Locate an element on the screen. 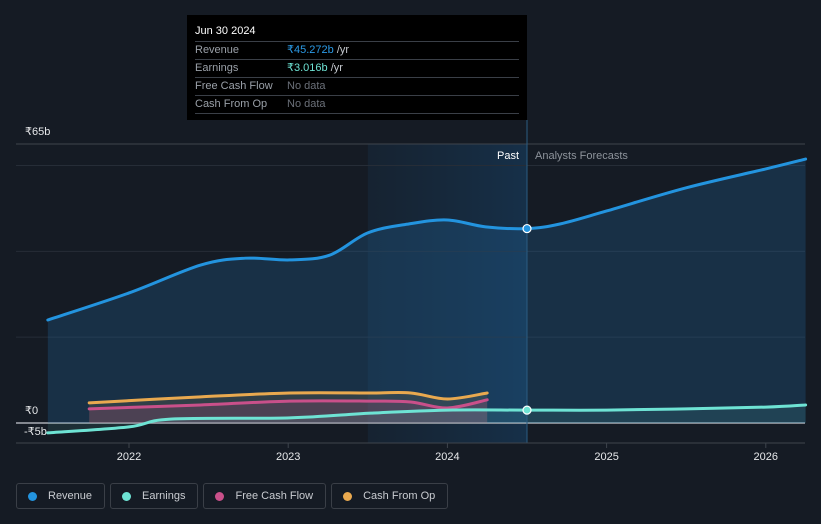  legend-label: Revenue is located at coordinates (70, 496).